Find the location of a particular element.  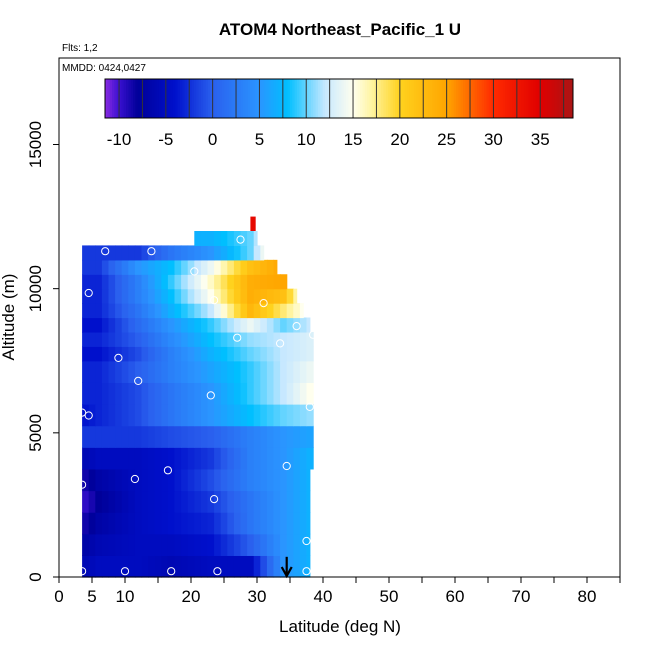

colorbar-tick-label: -5 is located at coordinates (165, 139).